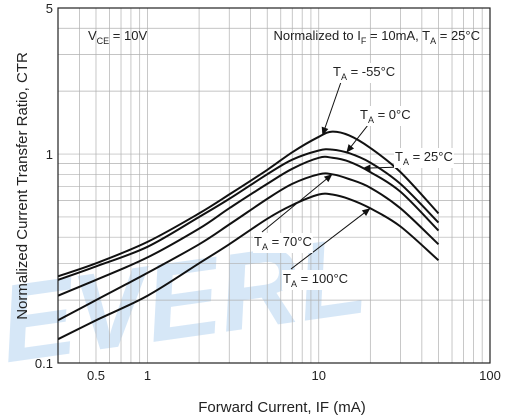 This screenshot has height=419, width=507. What do you see at coordinates (147, 375) in the screenshot?
I see `x-tick-label: 1` at bounding box center [147, 375].